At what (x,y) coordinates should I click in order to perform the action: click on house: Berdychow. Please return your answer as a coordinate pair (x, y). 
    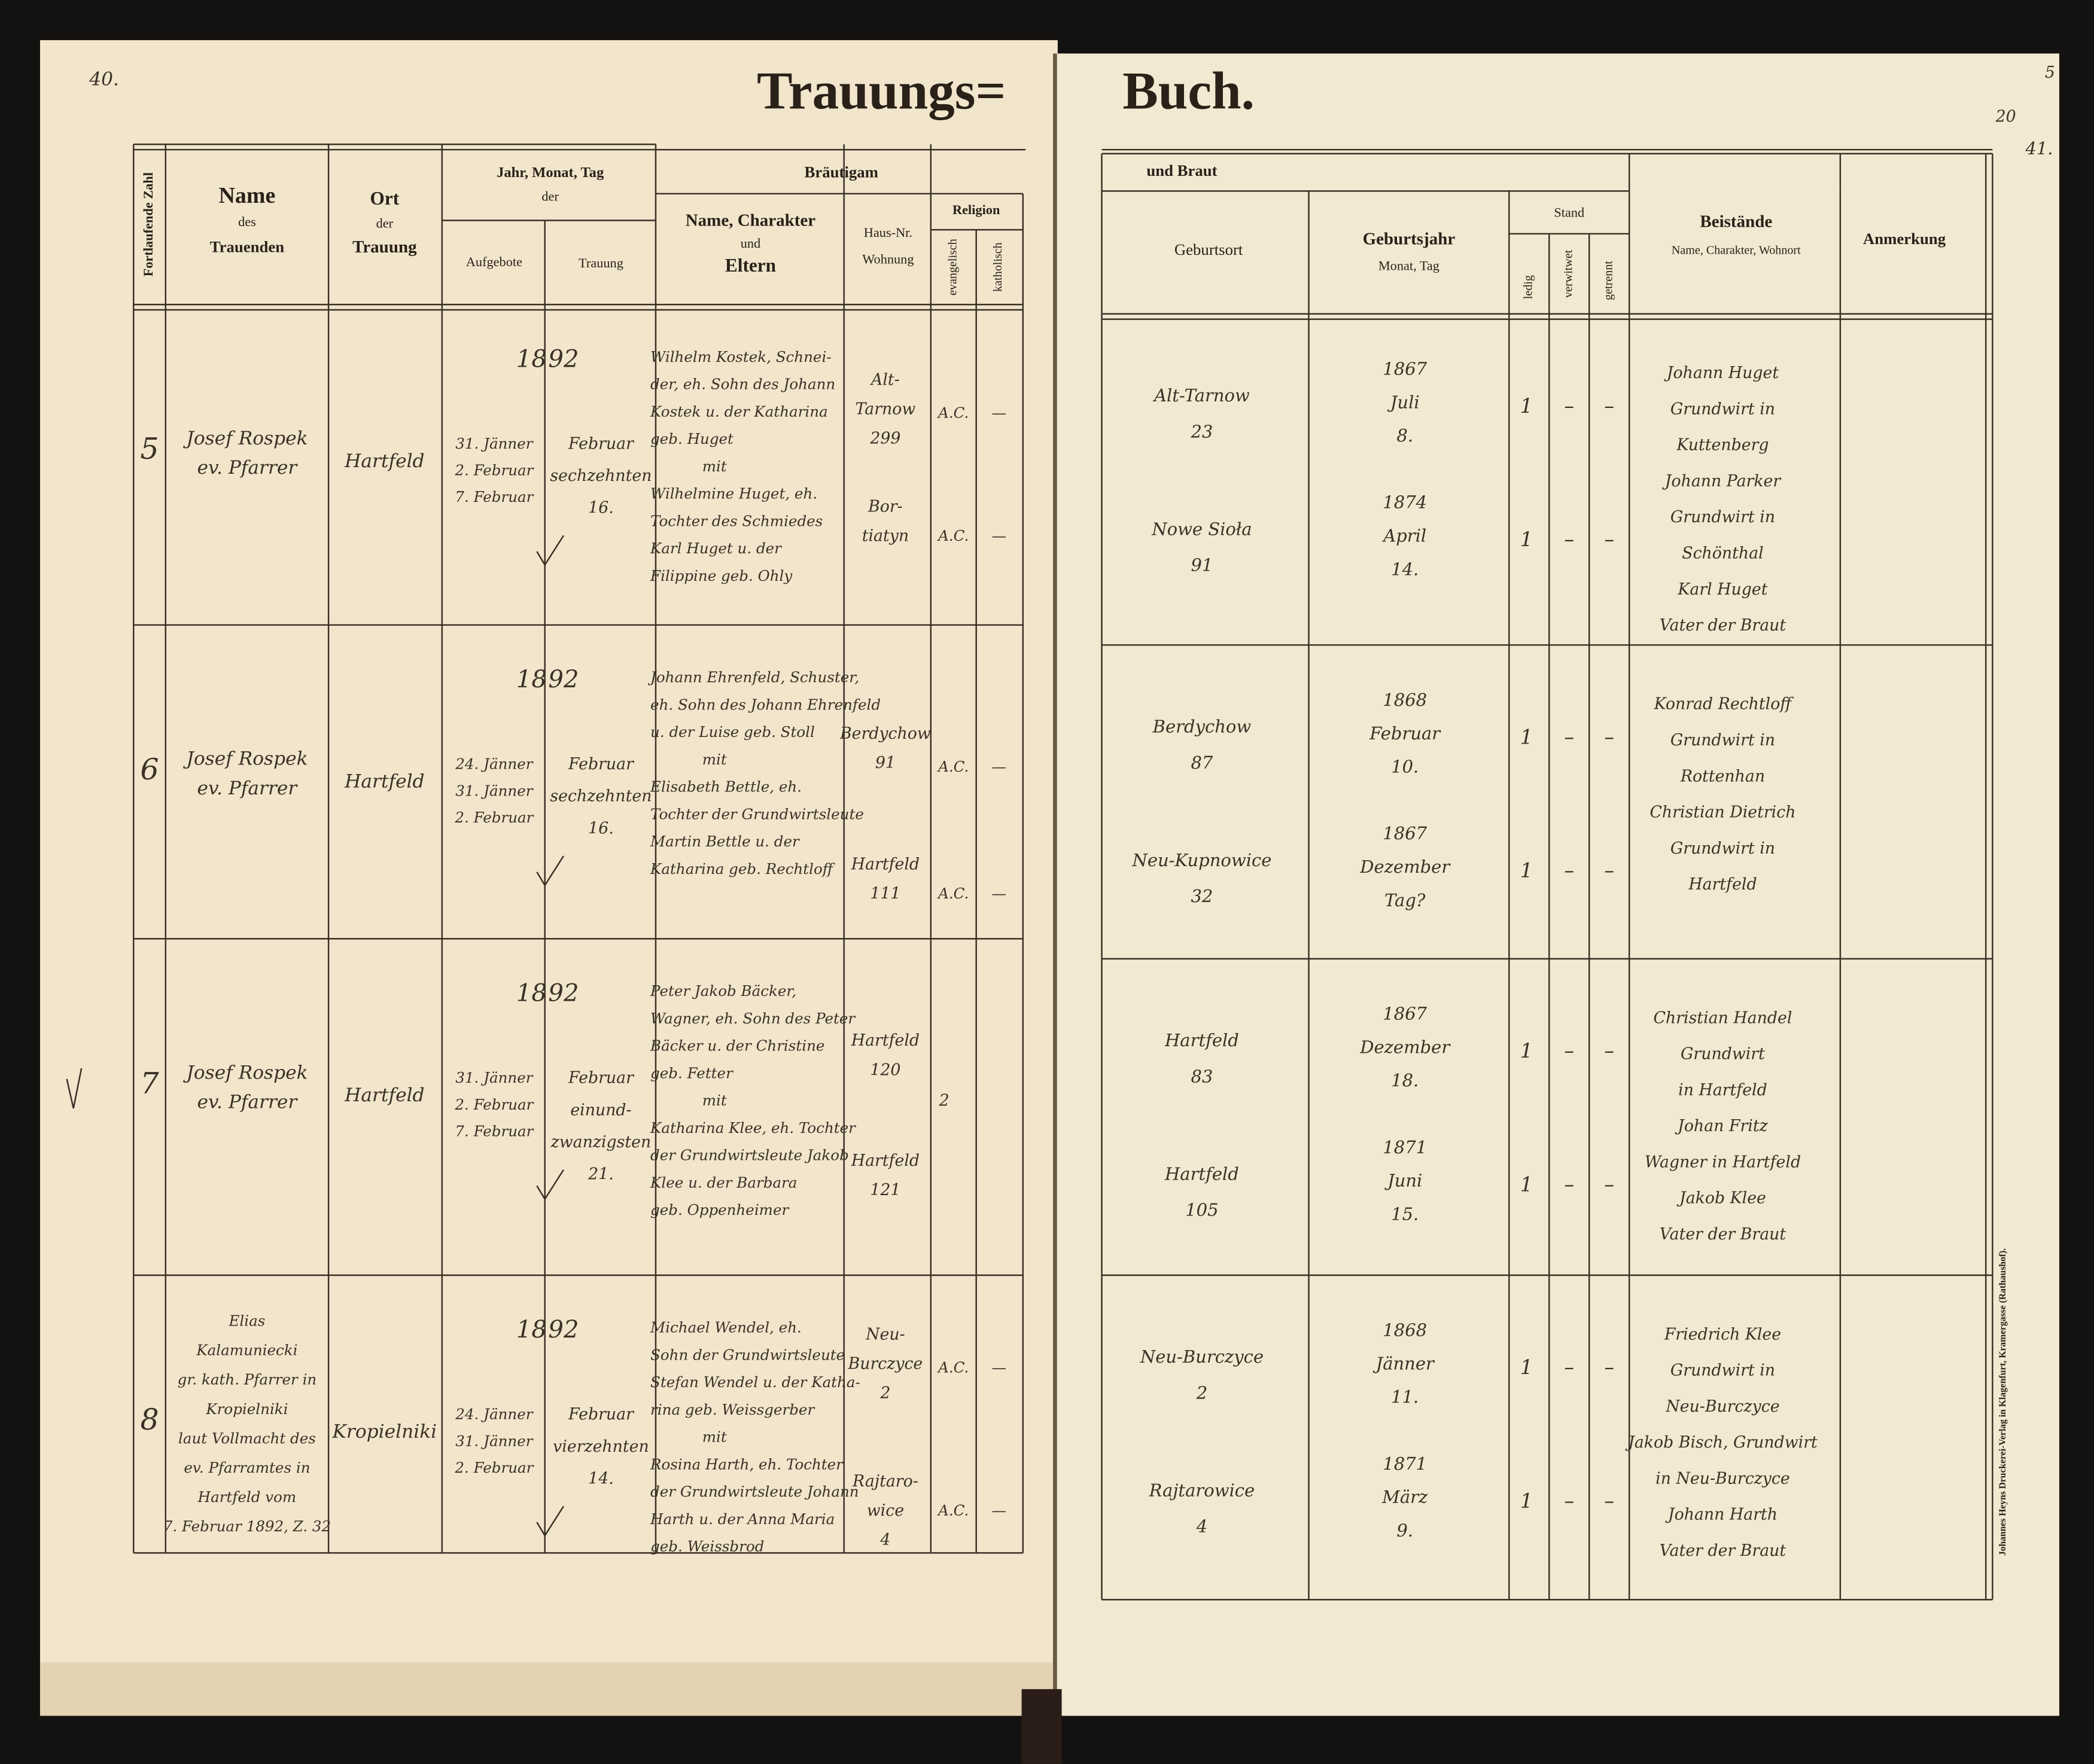
    Looking at the image, I should click on (885, 733).